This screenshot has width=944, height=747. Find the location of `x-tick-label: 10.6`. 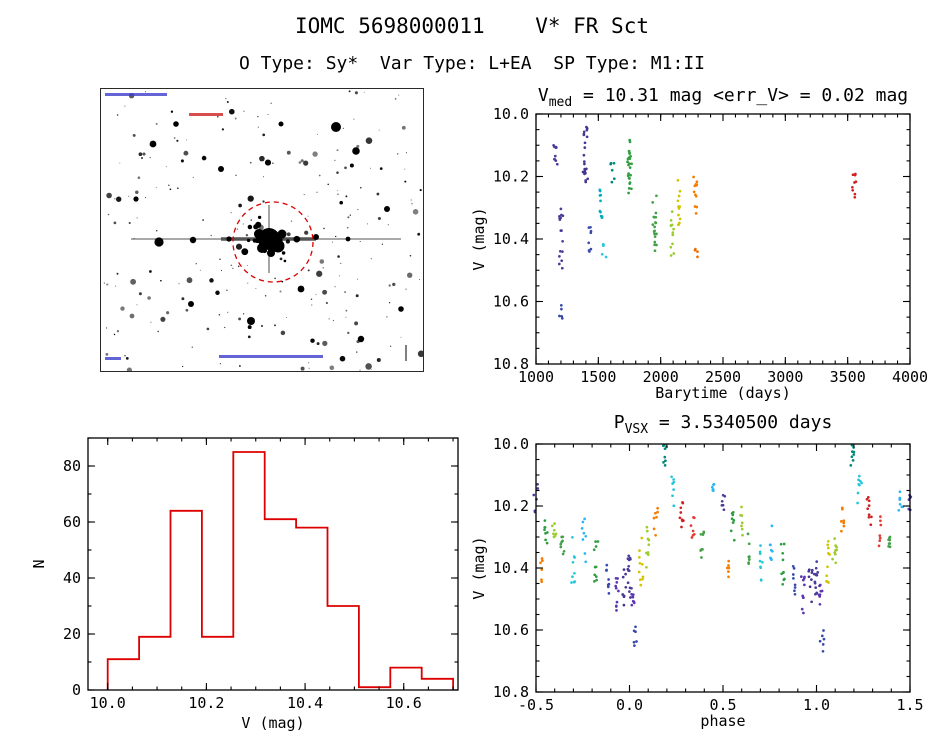

x-tick-label: 10.6 is located at coordinates (404, 703).